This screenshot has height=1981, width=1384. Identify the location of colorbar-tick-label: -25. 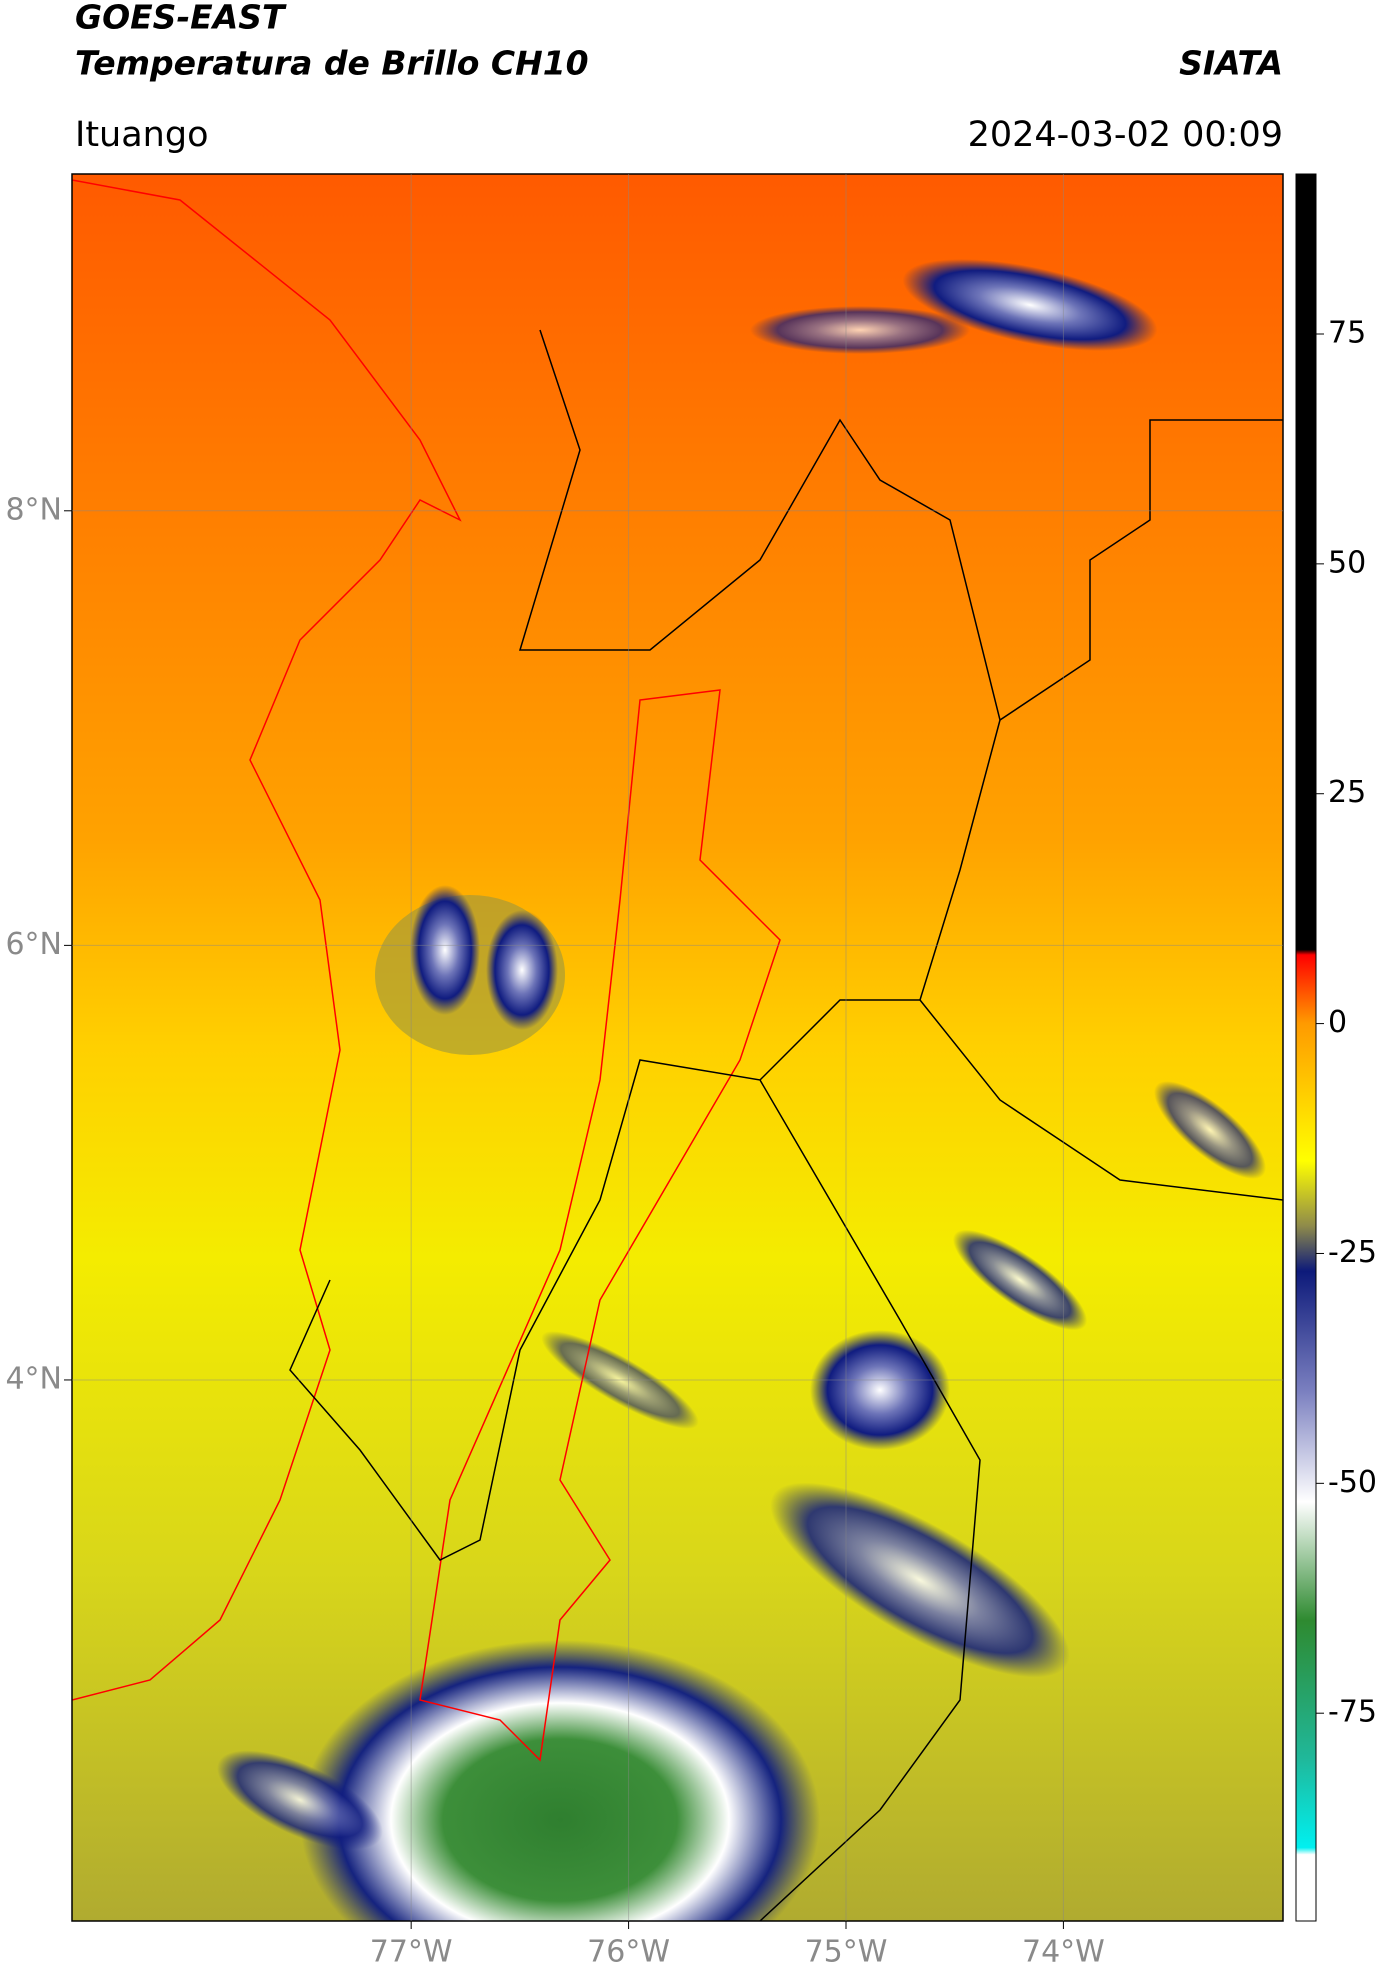
(1352, 1252).